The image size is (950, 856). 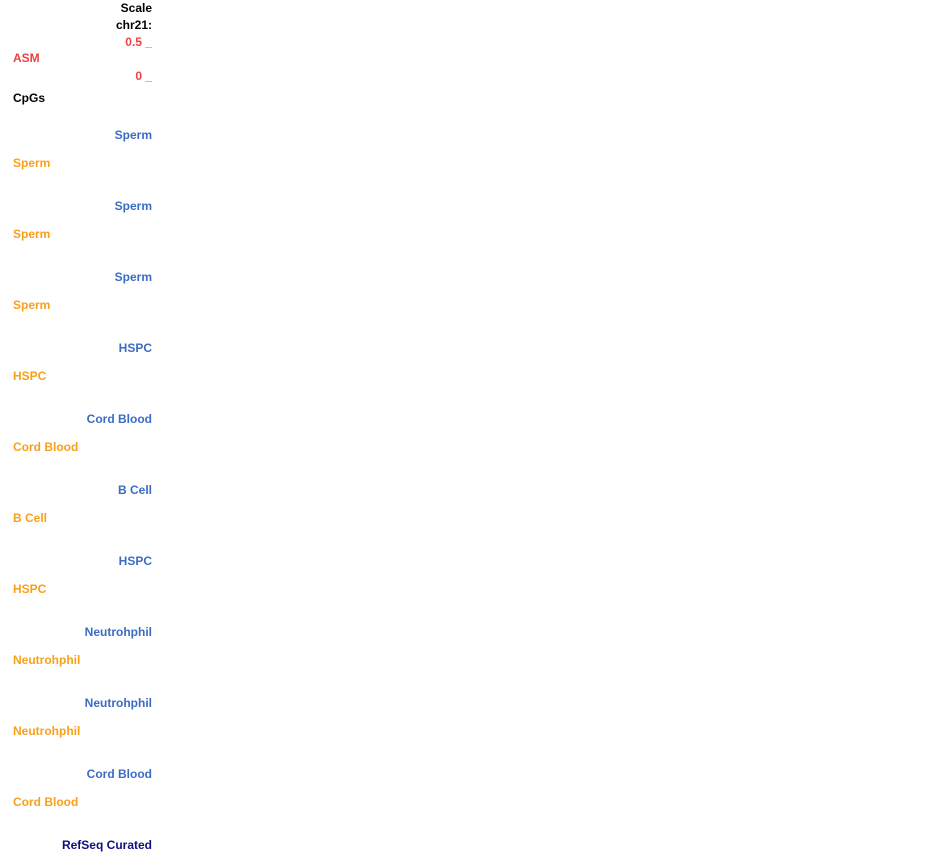 I want to click on track-center-label: B Cell, so click(x=134, y=490).